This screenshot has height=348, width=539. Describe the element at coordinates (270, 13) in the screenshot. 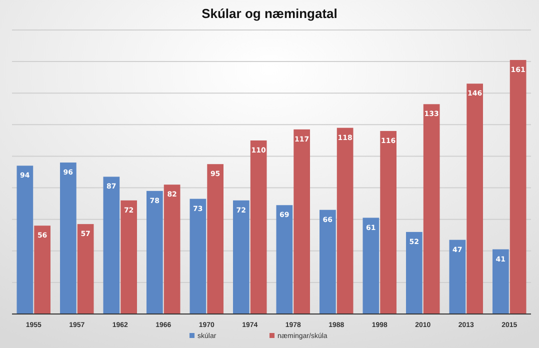

I see `chart-title: Skúlar og næmingatal` at that location.